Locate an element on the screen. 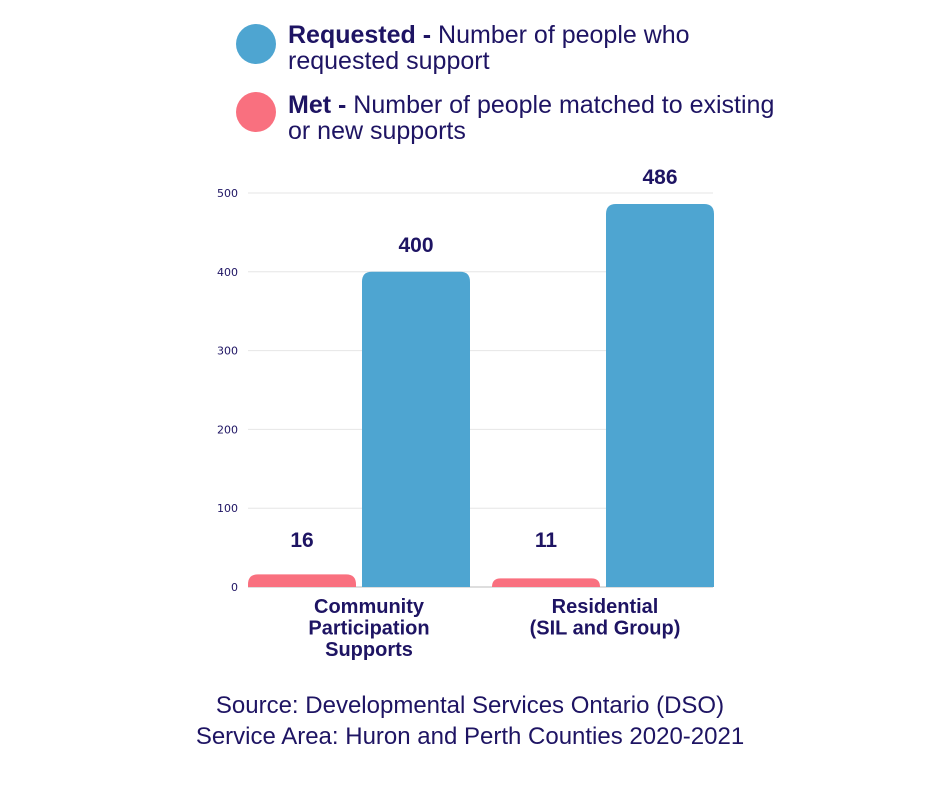 Image resolution: width=940 pixels, height=788 pixels. y-tick-label: 200 is located at coordinates (227, 429).